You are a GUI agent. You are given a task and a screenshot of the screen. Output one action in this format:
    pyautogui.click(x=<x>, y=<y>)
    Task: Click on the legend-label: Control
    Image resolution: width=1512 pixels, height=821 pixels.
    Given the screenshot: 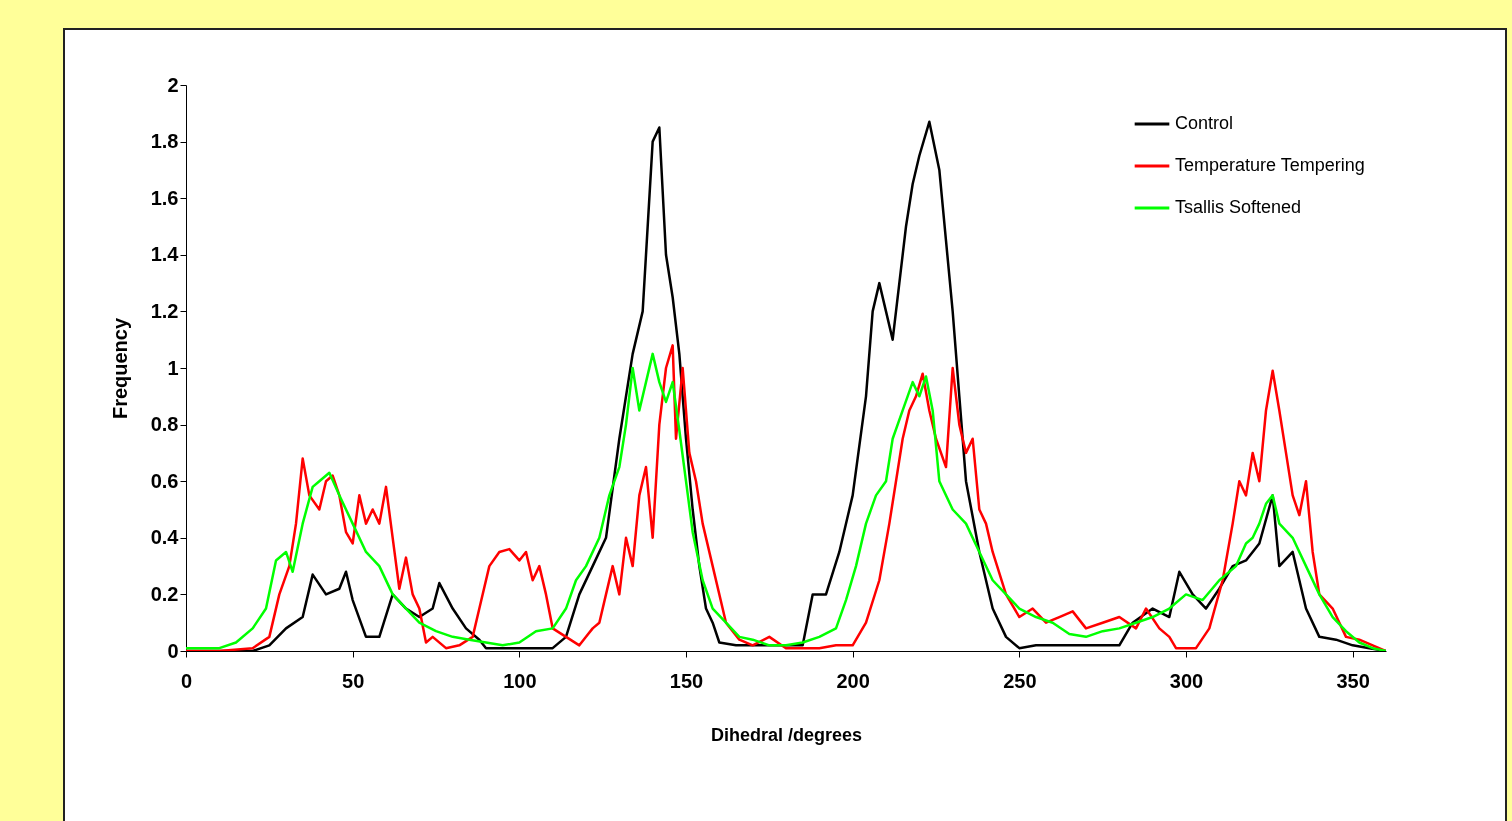 What is the action you would take?
    pyautogui.click(x=1204, y=123)
    